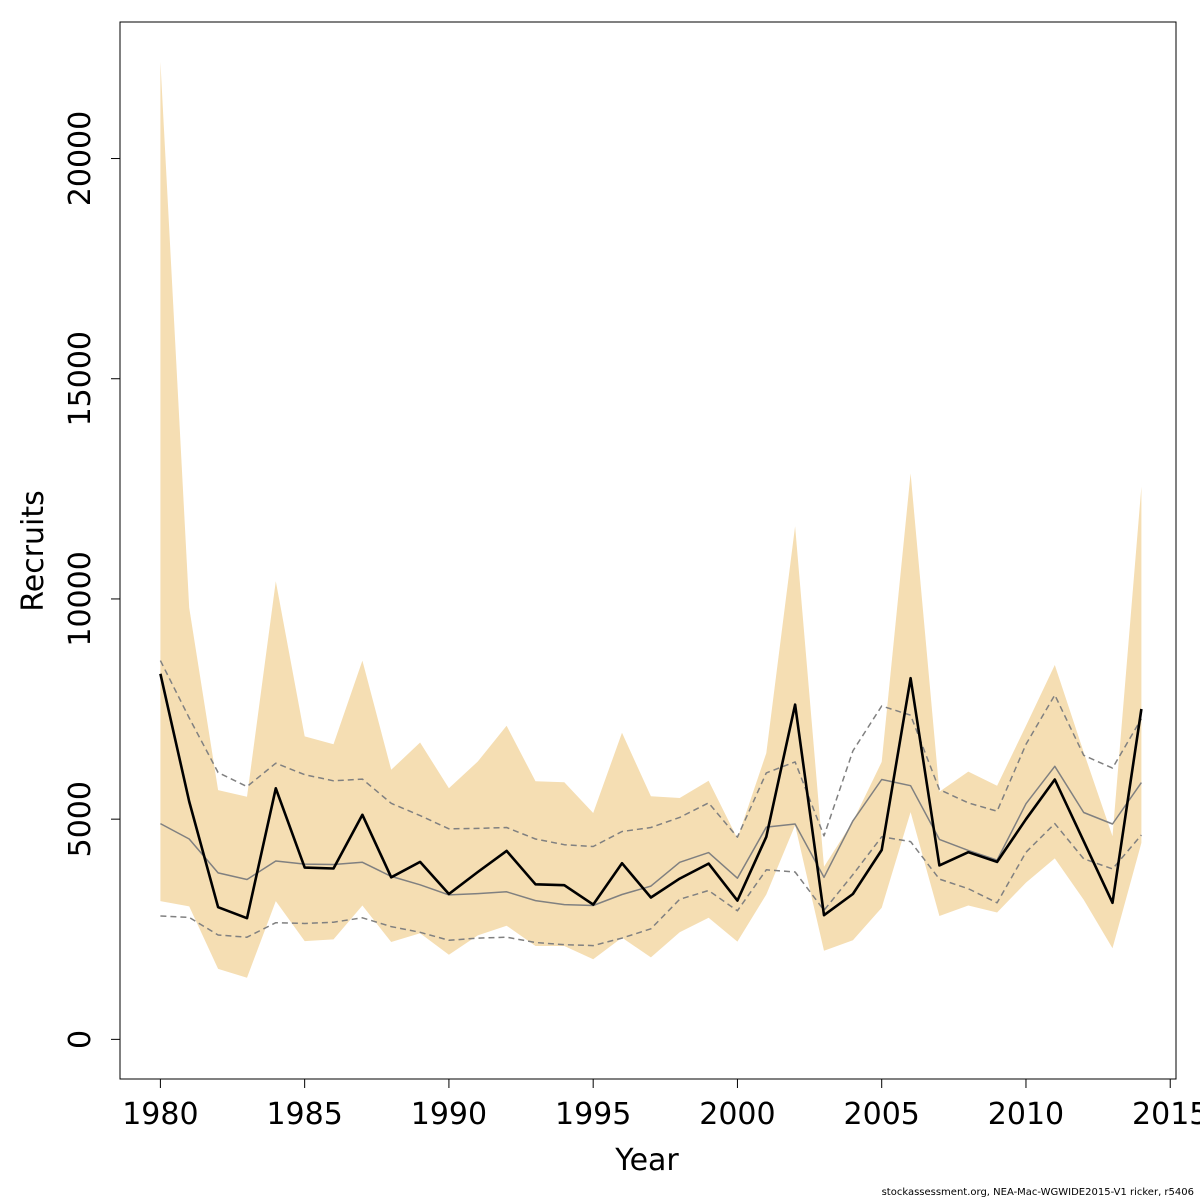 The width and height of the screenshot is (1200, 1200). I want to click on y-tick-label: 10000, so click(80, 598).